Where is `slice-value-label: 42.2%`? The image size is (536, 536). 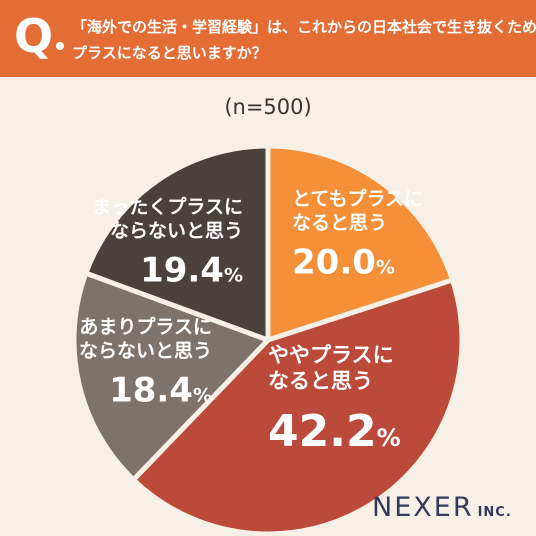
slice-value-label: 42.2% is located at coordinates (334, 431).